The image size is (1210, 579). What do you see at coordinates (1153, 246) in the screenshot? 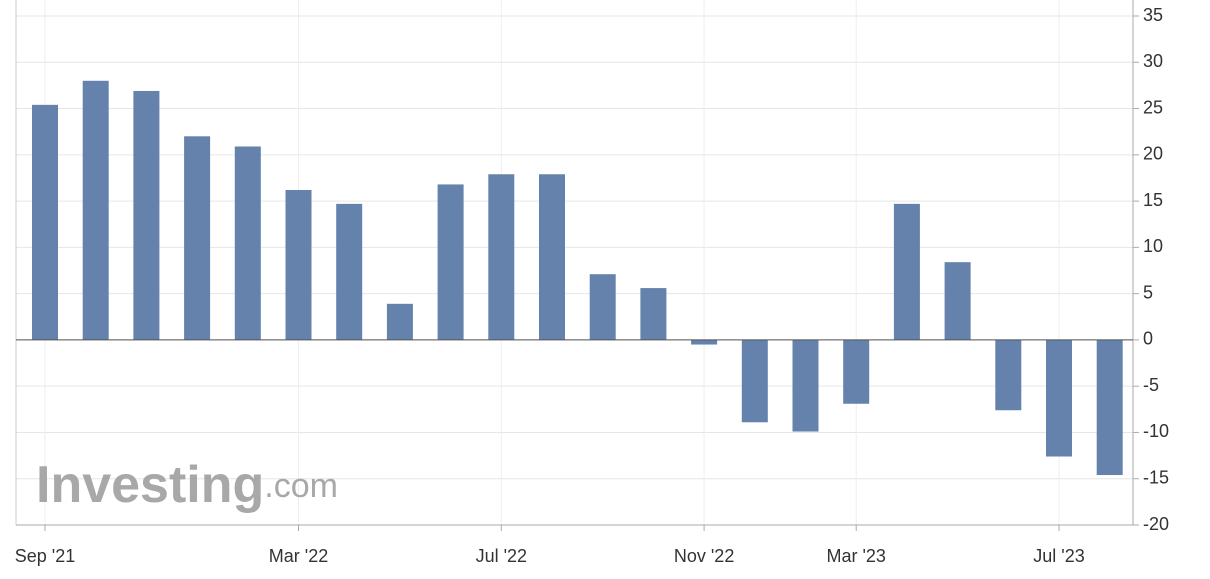
I see `y-tick-label: 10` at bounding box center [1153, 246].